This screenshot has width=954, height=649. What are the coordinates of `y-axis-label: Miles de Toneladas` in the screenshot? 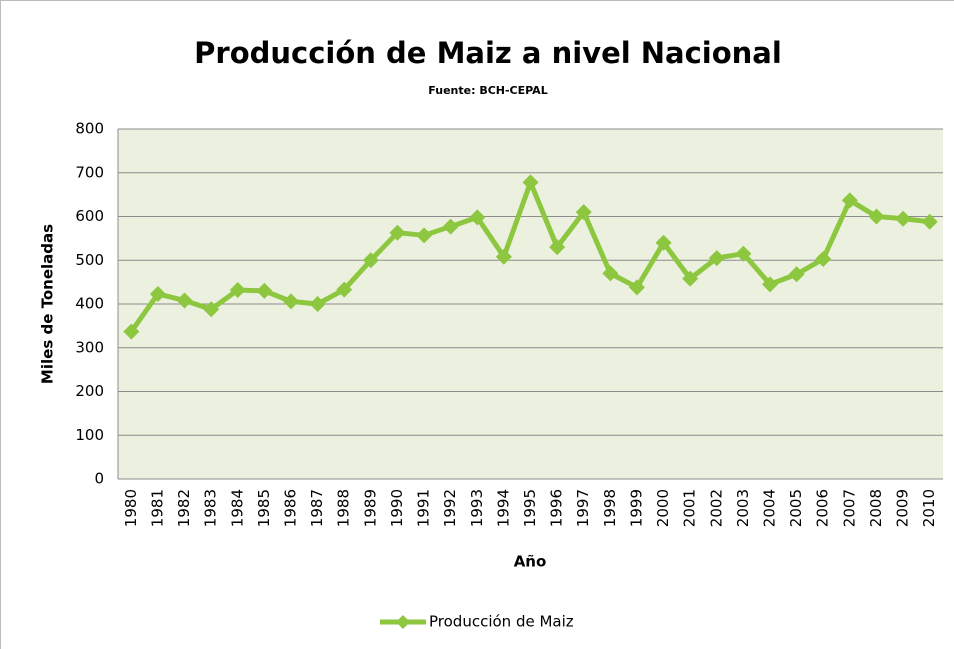 It's located at (48, 304).